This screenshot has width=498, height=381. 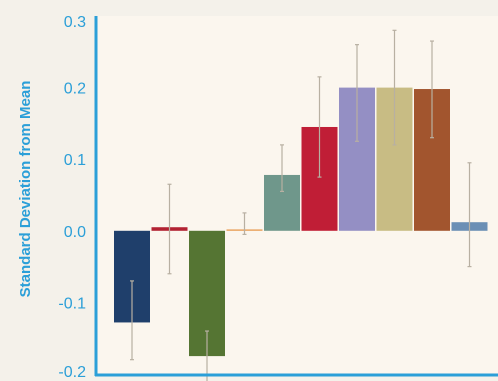 I want to click on y-tick-label: 0.1, so click(x=75, y=160).